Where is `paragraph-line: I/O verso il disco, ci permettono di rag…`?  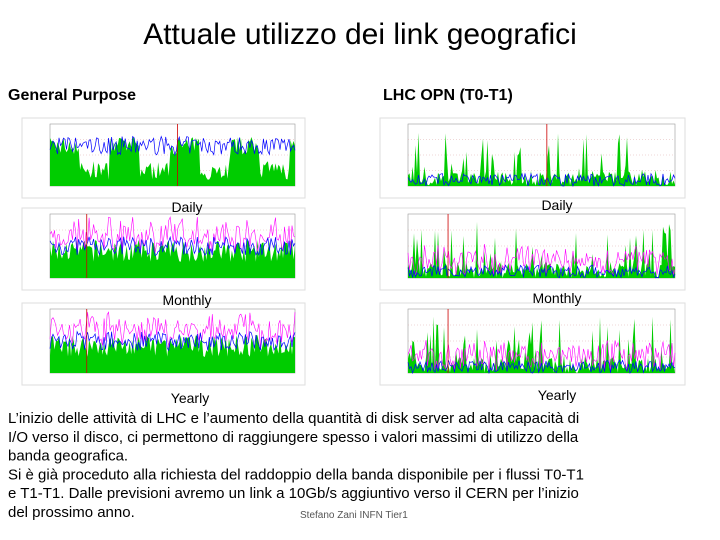
paragraph-line: I/O verso il disco, ci permettono di rag… is located at coordinates (293, 437).